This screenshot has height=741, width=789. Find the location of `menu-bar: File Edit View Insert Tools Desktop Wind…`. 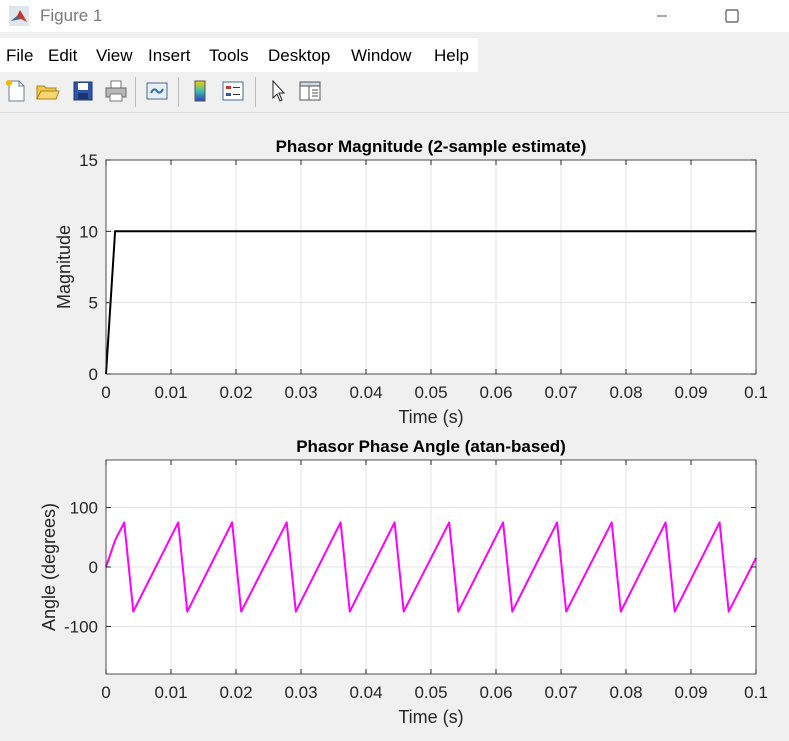

menu-bar: File Edit View Insert Tools Desktop Wind… is located at coordinates (394, 55).